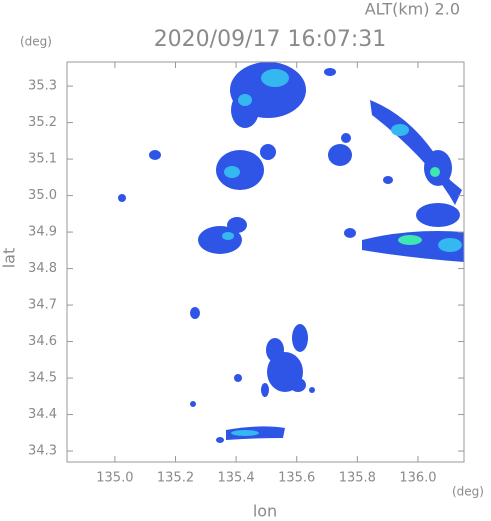 Image resolution: width=491 pixels, height=521 pixels. What do you see at coordinates (42, 122) in the screenshot?
I see `y-tick-label: 35.2` at bounding box center [42, 122].